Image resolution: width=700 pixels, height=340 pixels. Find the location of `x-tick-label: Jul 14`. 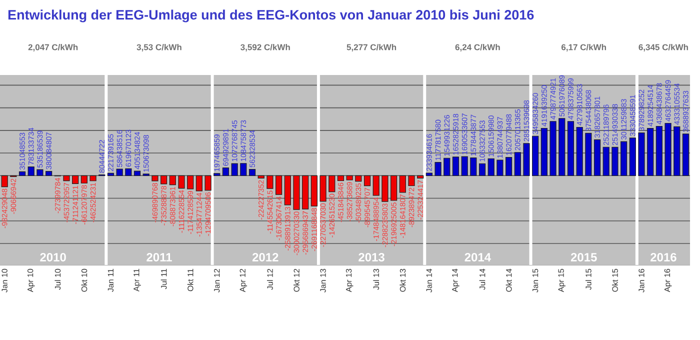

x-tick-label: Jul 14 is located at coordinates (482, 279).